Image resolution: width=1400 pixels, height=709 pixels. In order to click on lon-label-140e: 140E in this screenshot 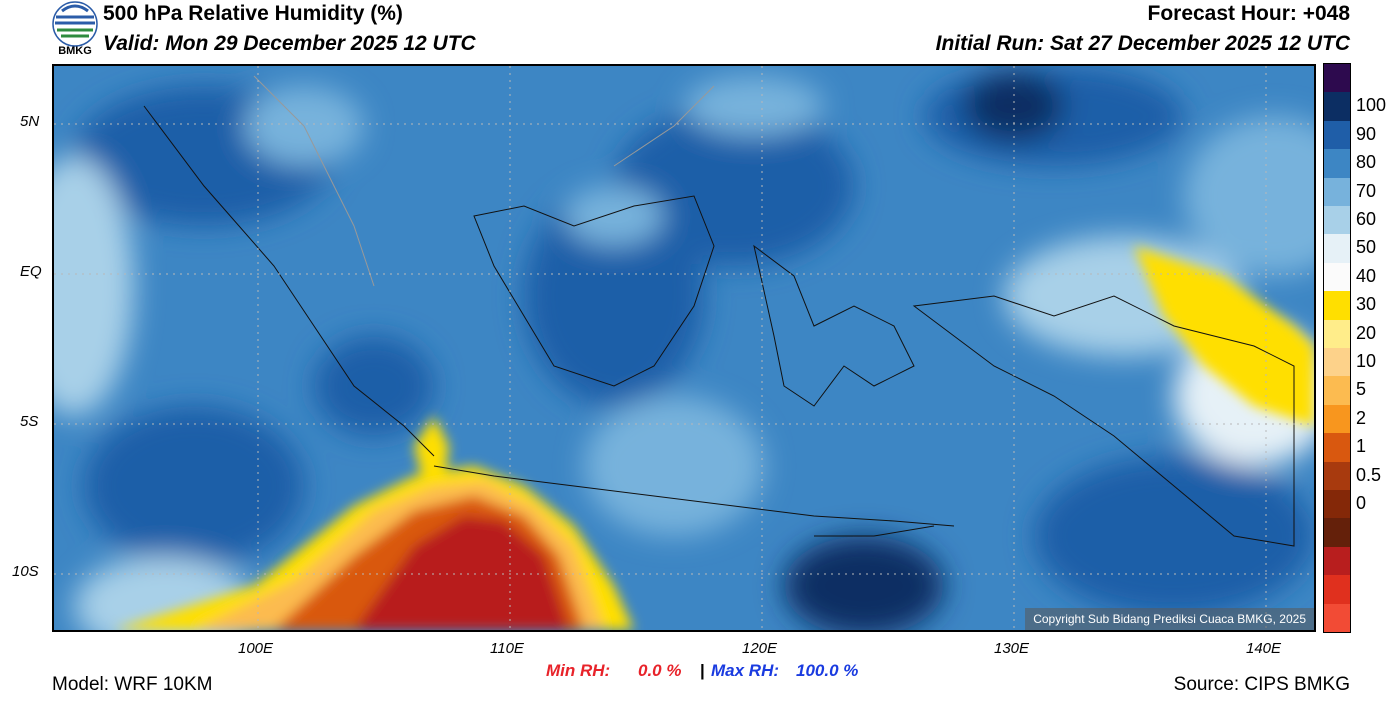, I will do `click(1264, 648)`.